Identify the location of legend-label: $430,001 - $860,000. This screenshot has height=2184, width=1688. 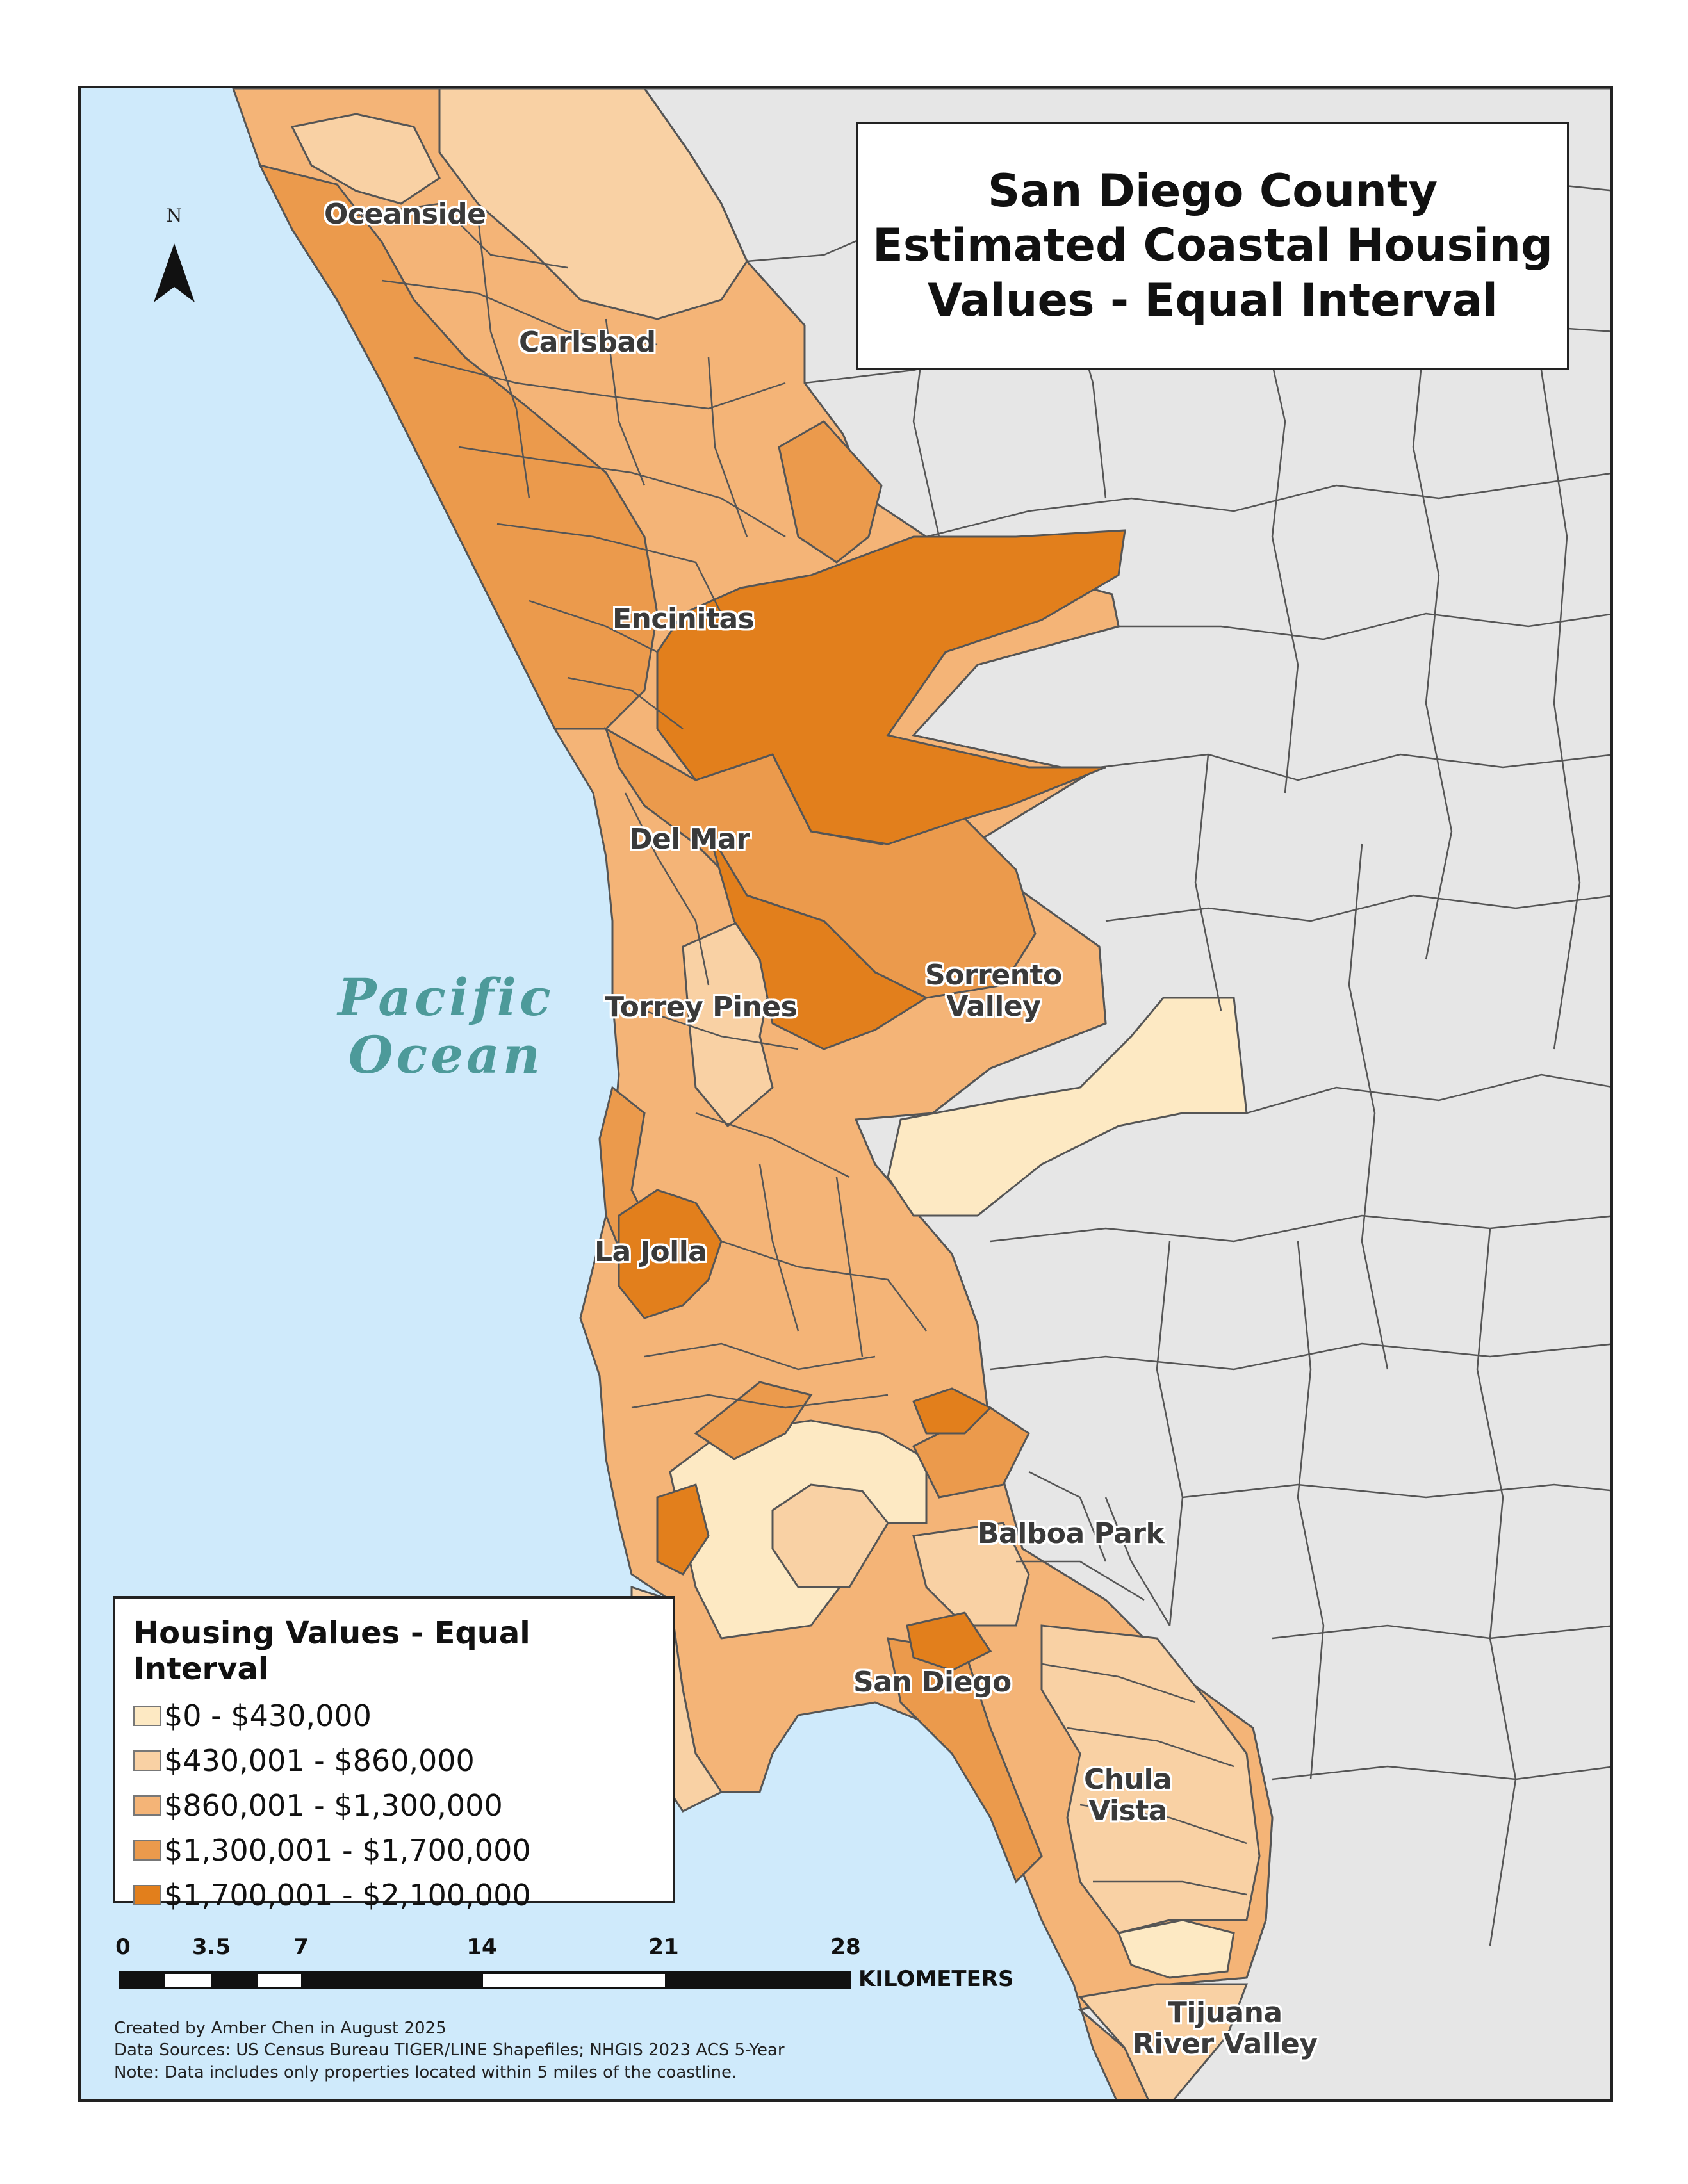
(319, 1761).